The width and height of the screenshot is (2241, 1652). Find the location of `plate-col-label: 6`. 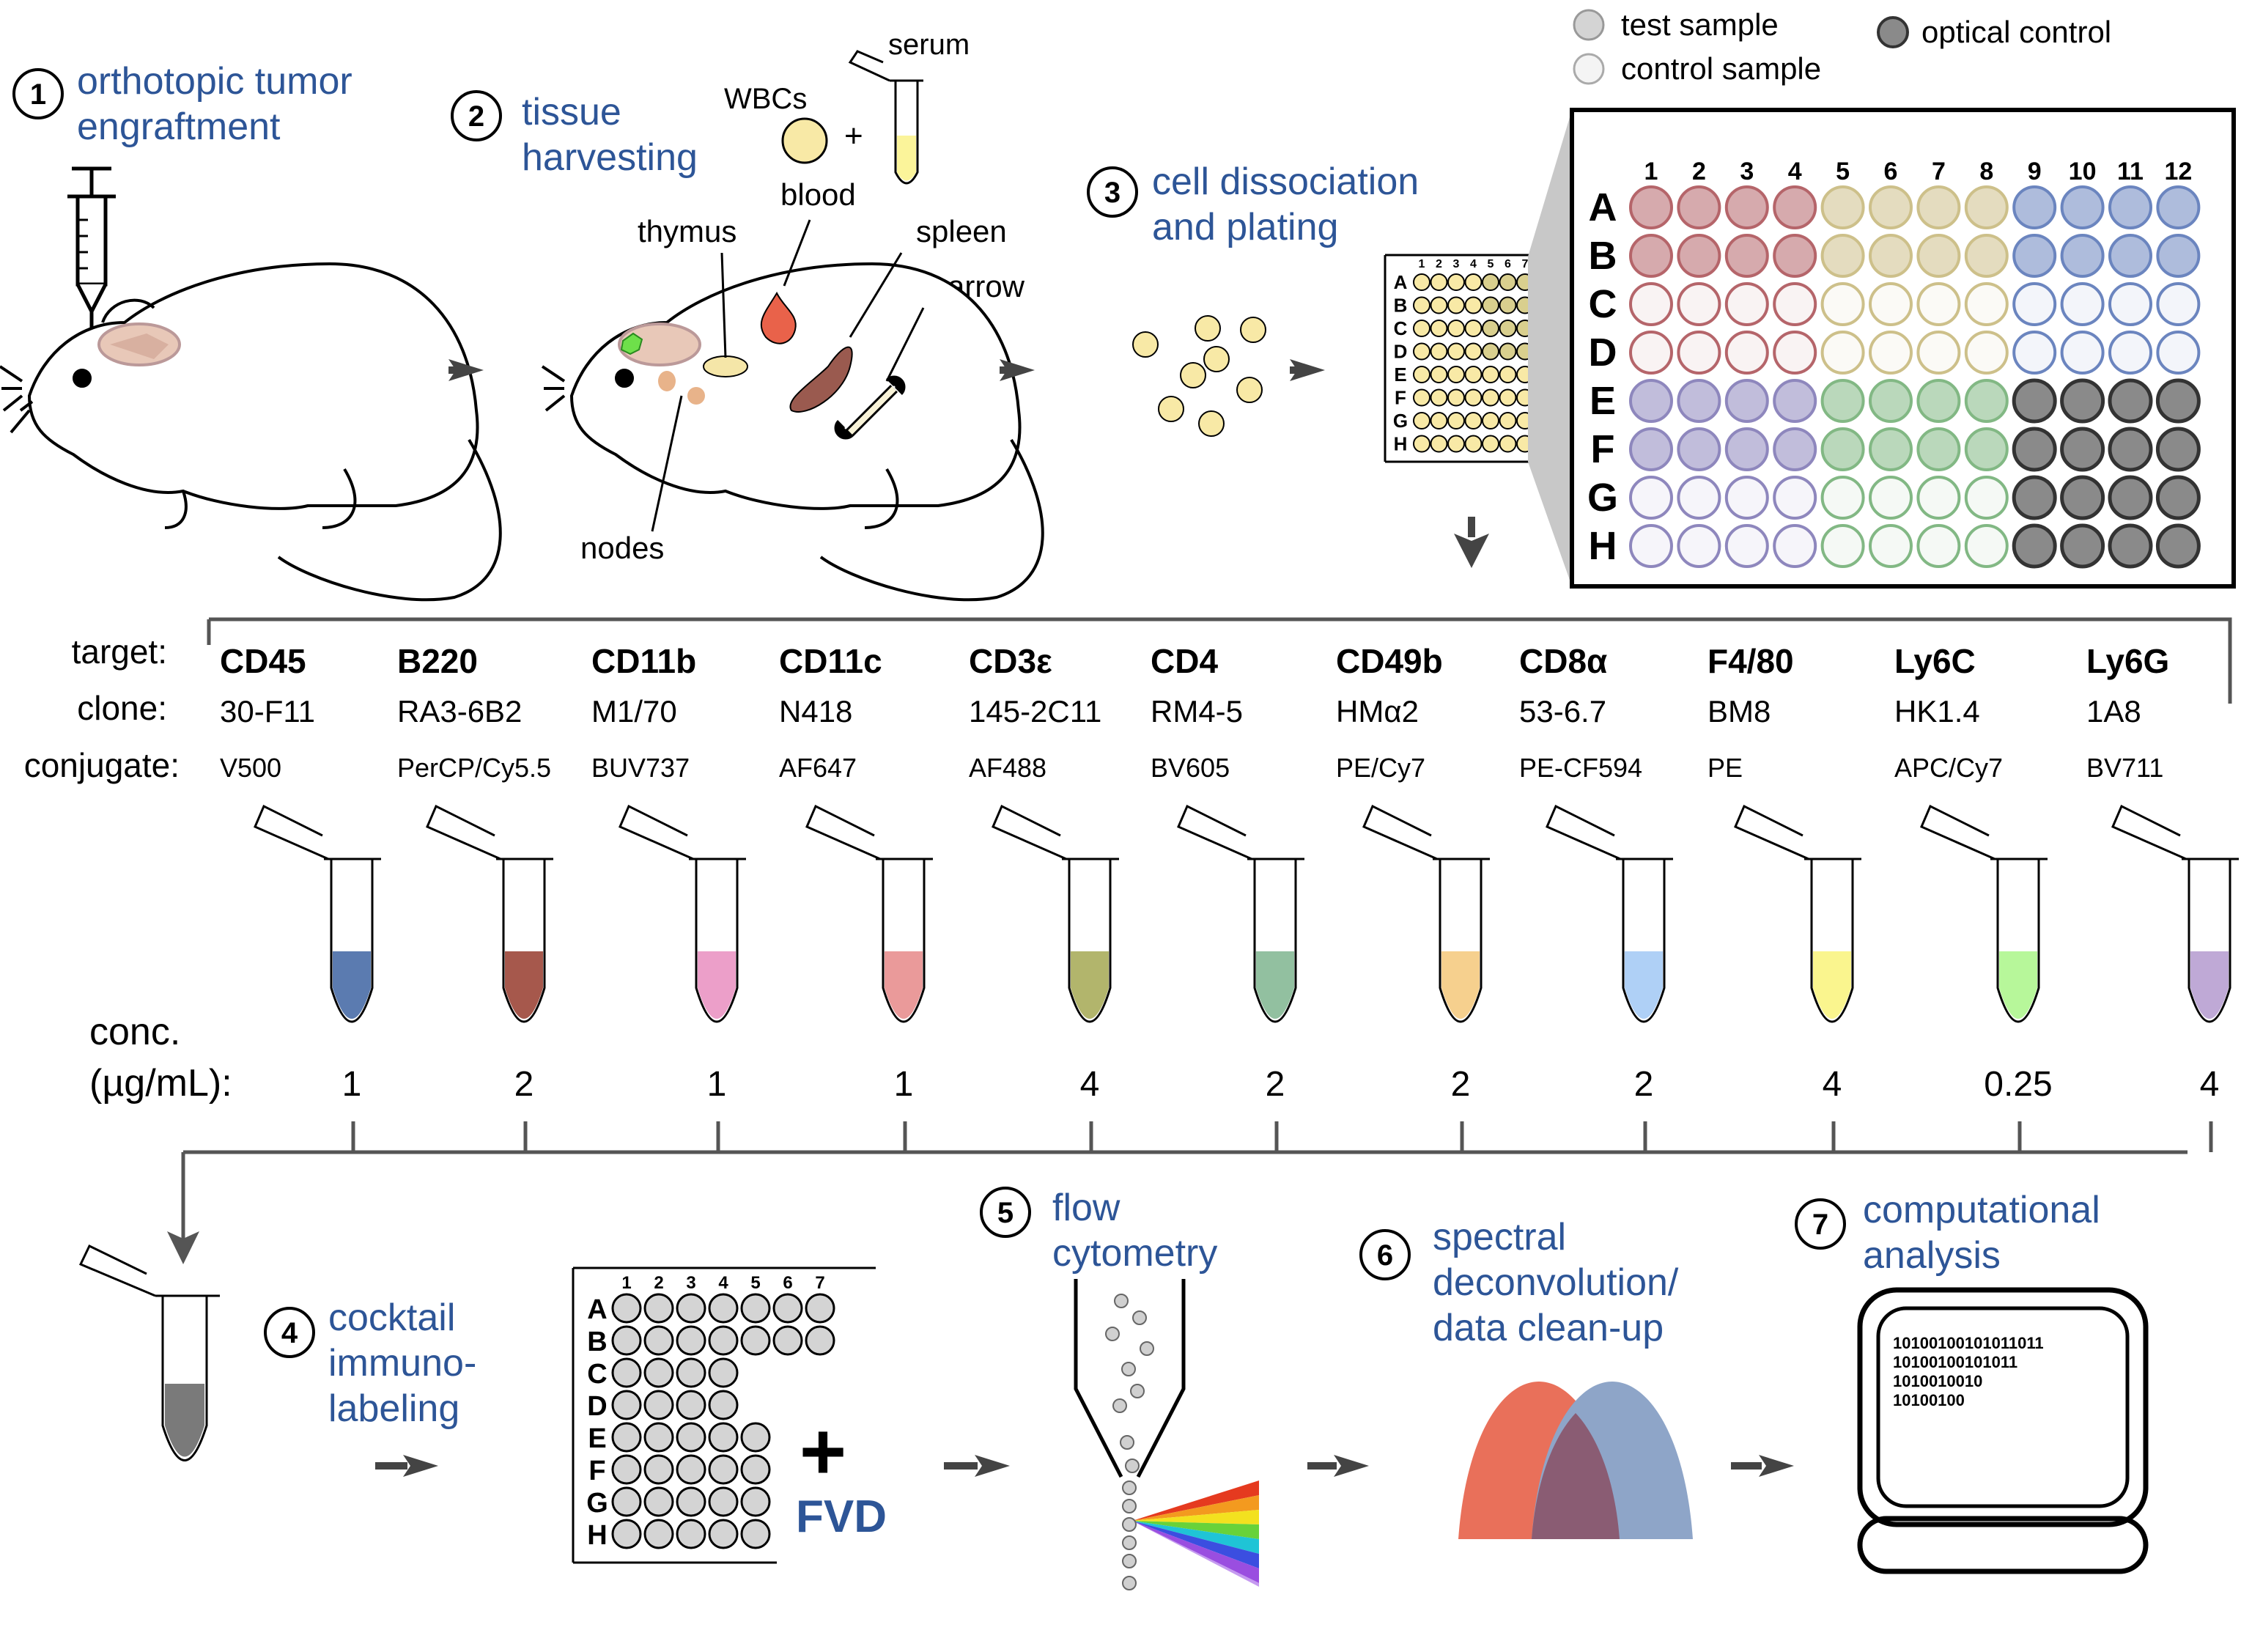

plate-col-label: 6 is located at coordinates (1891, 171).